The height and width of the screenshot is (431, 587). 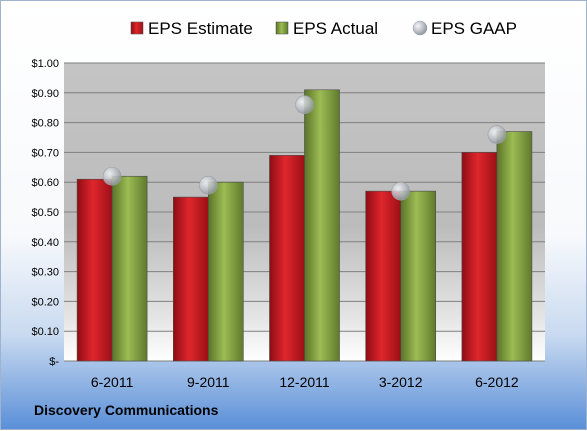 What do you see at coordinates (54, 362) in the screenshot?
I see `y-tick-label: $-` at bounding box center [54, 362].